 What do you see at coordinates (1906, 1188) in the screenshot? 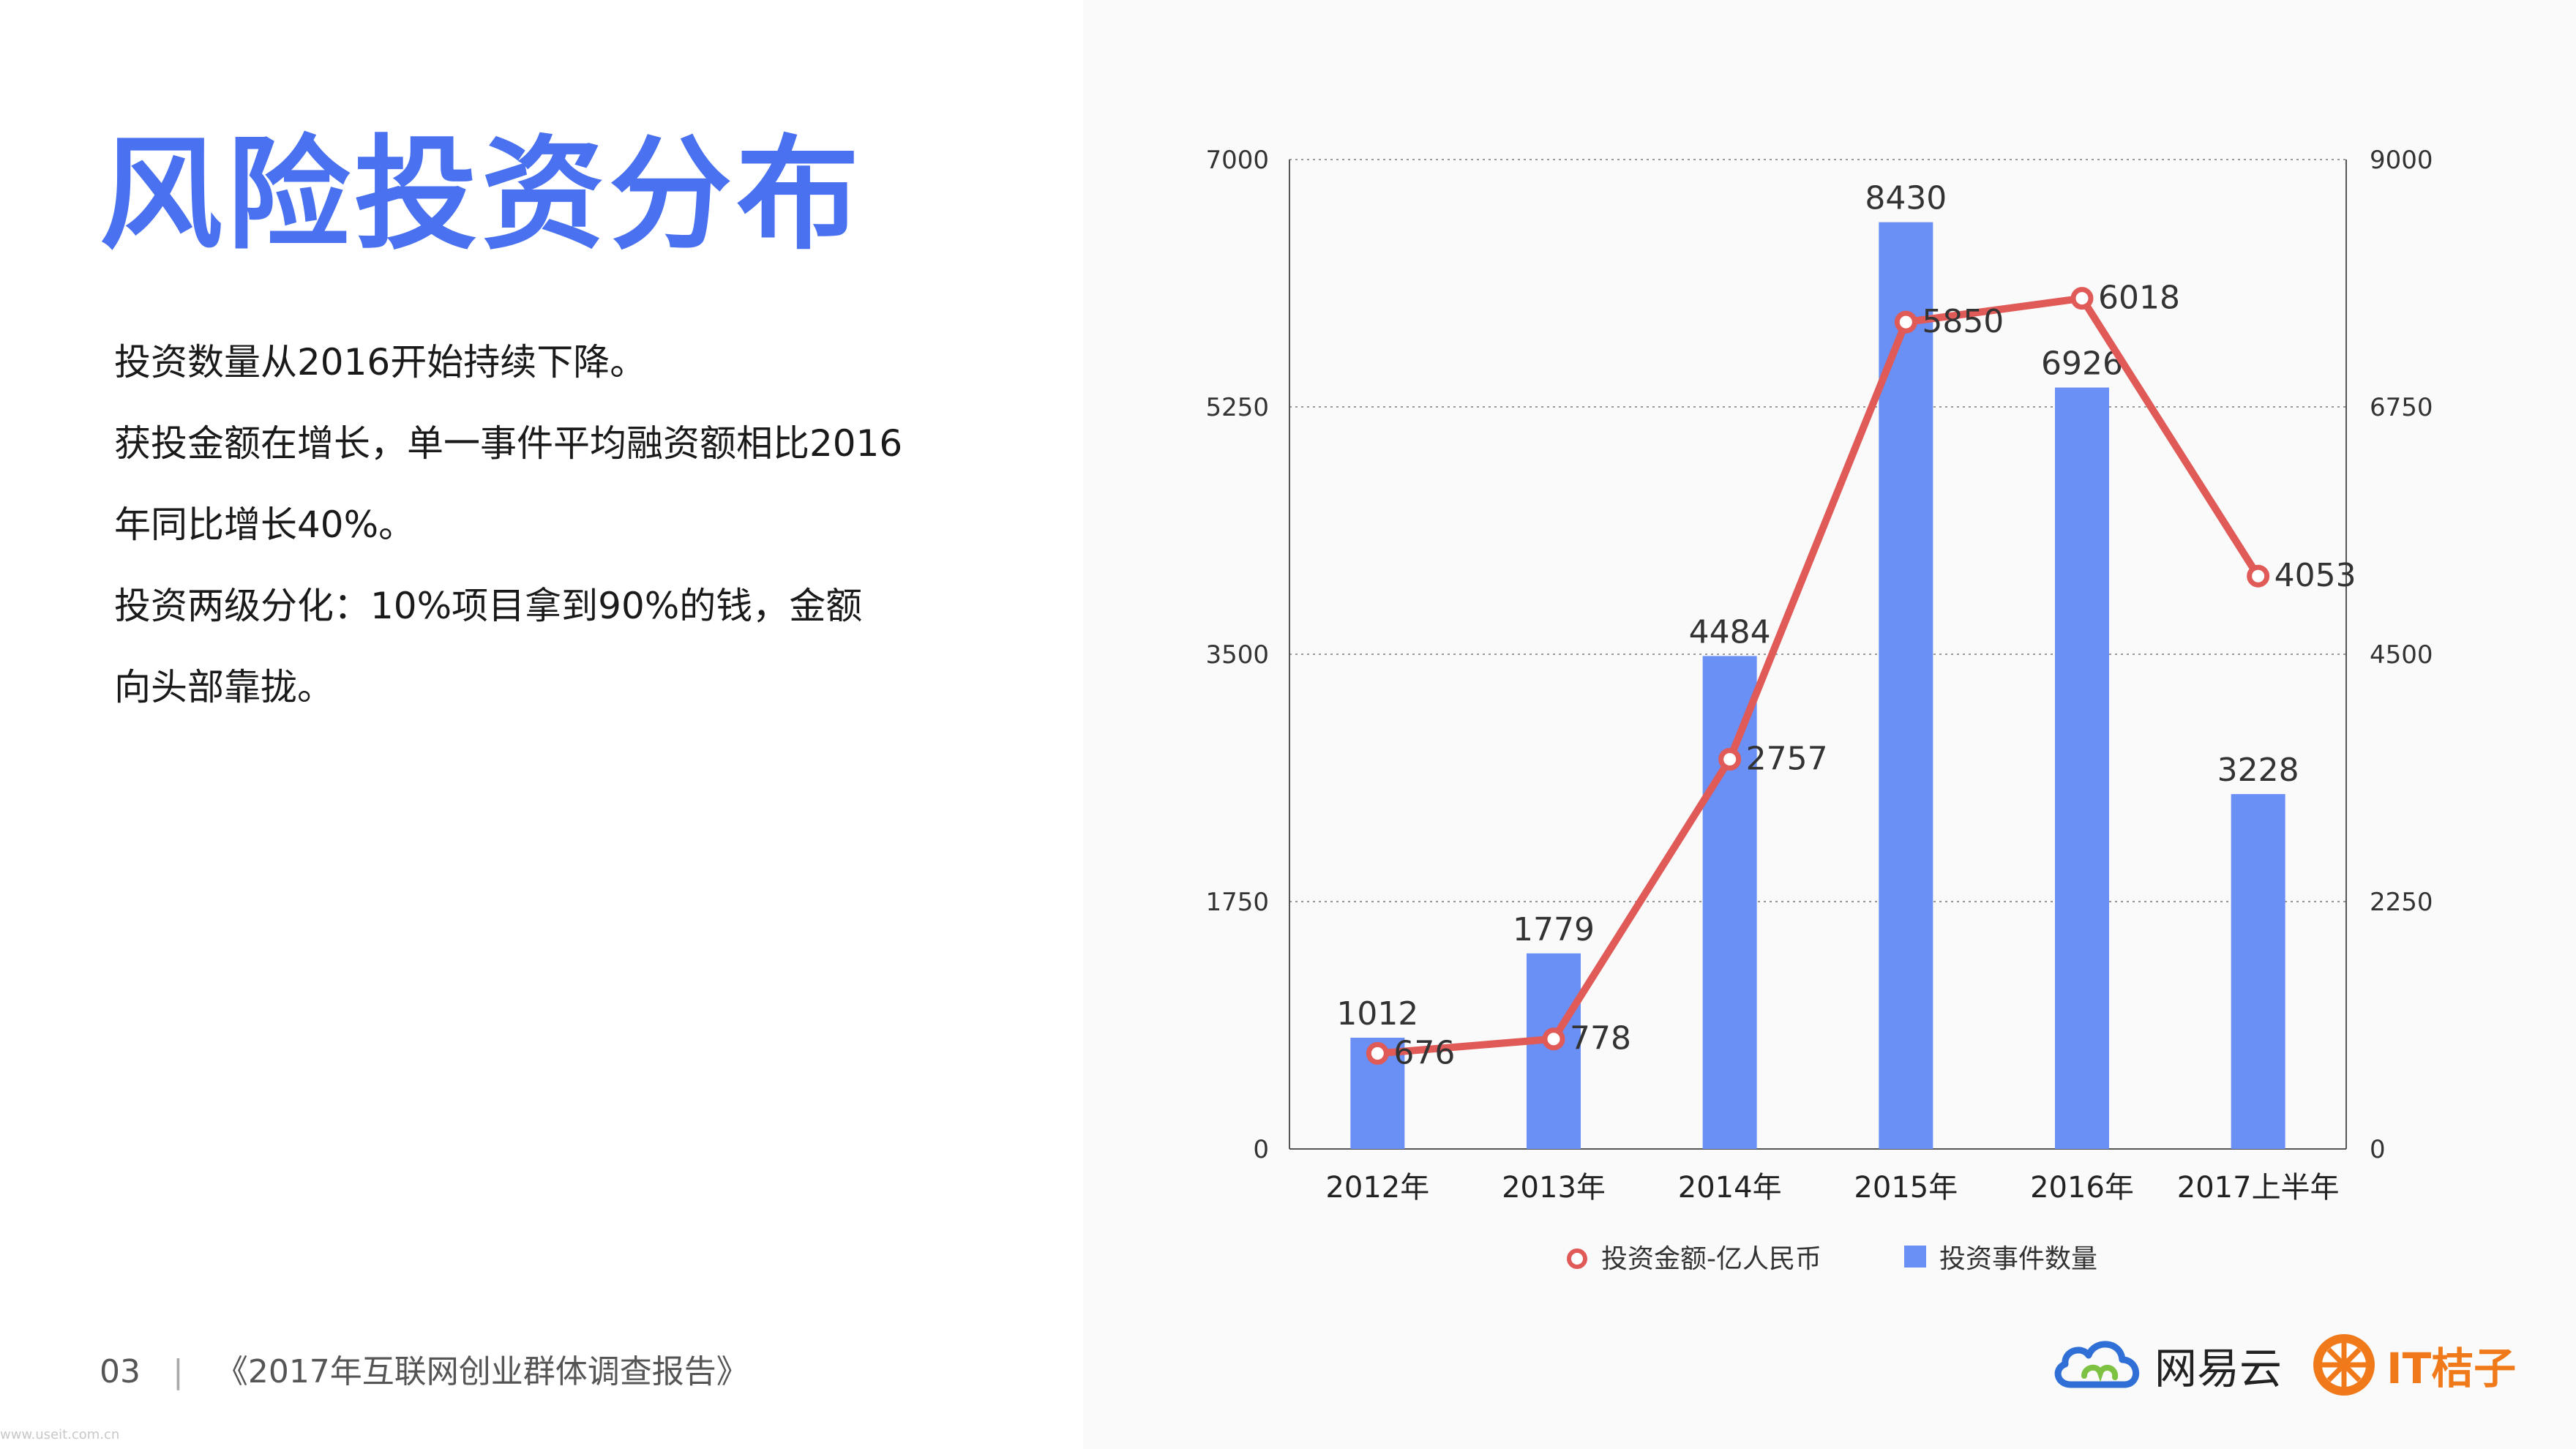
I see `x-tick-label: 2015年` at bounding box center [1906, 1188].